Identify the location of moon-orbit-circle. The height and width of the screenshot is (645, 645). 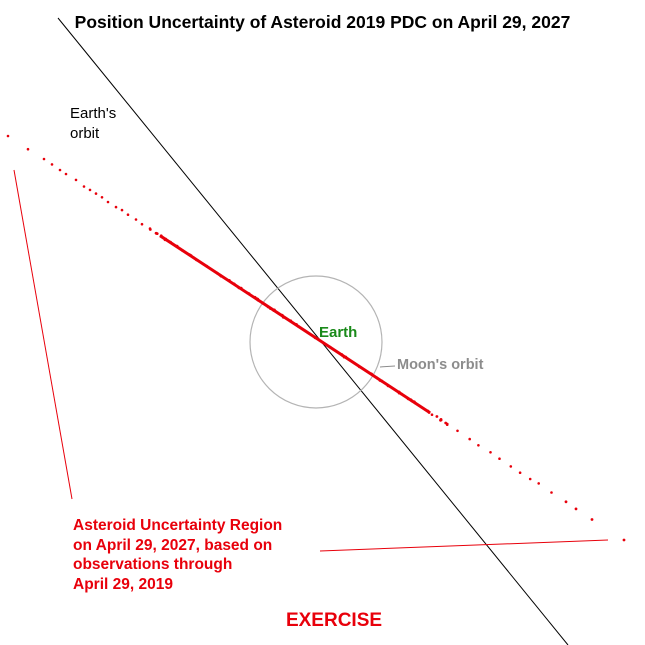
(316, 342).